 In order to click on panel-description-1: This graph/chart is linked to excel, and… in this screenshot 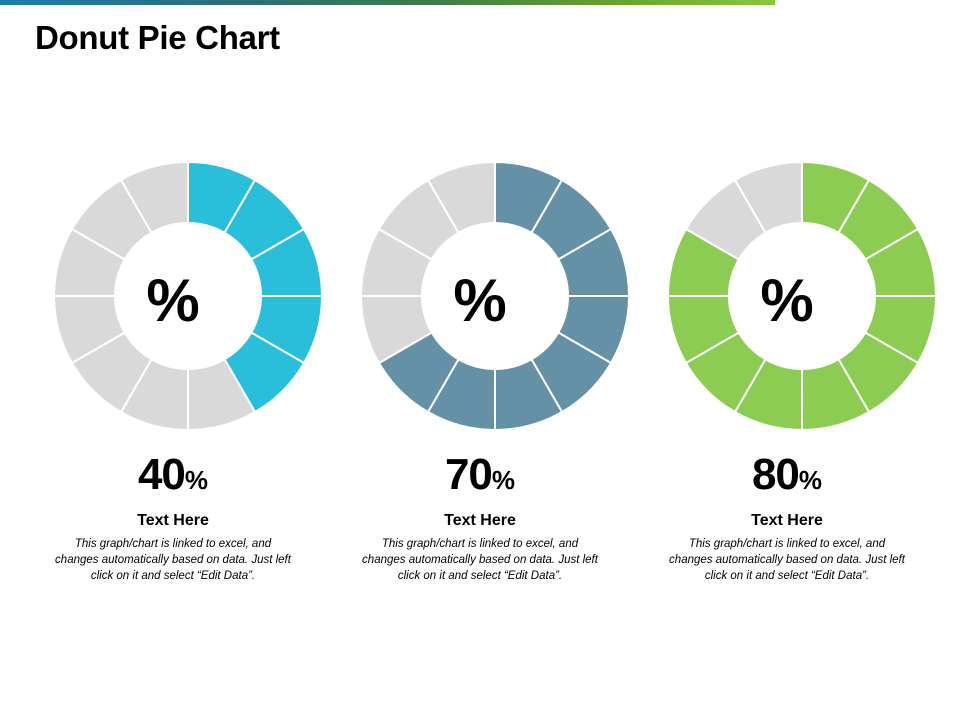, I will do `click(173, 560)`.